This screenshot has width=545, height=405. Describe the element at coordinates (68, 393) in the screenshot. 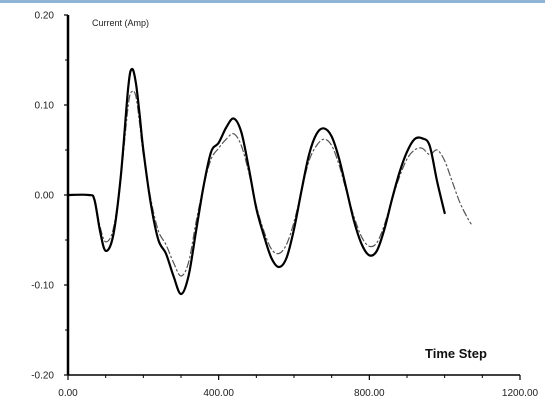

I see `x-tick-label: 0.00` at that location.